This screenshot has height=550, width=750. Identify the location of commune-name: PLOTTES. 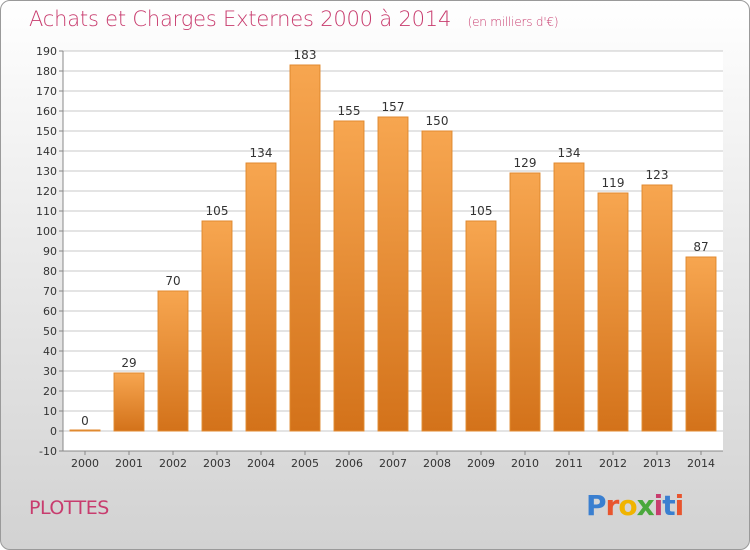
(69, 508).